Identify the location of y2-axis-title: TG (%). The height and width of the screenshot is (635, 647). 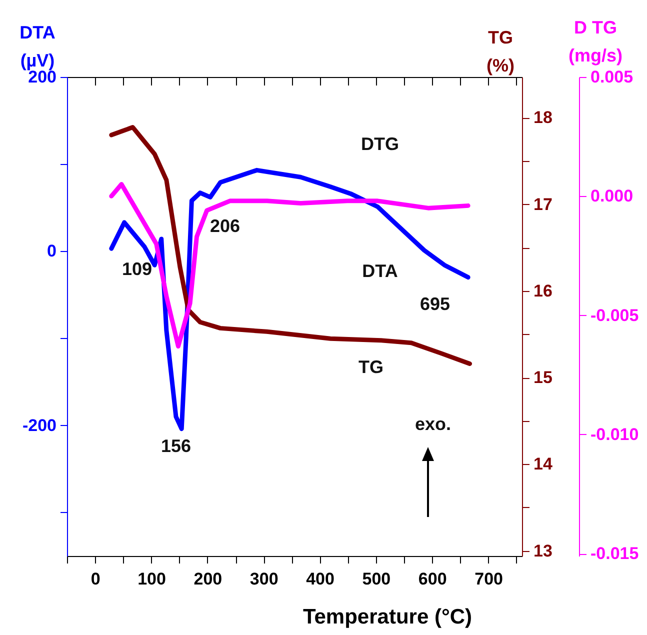
(500, 52).